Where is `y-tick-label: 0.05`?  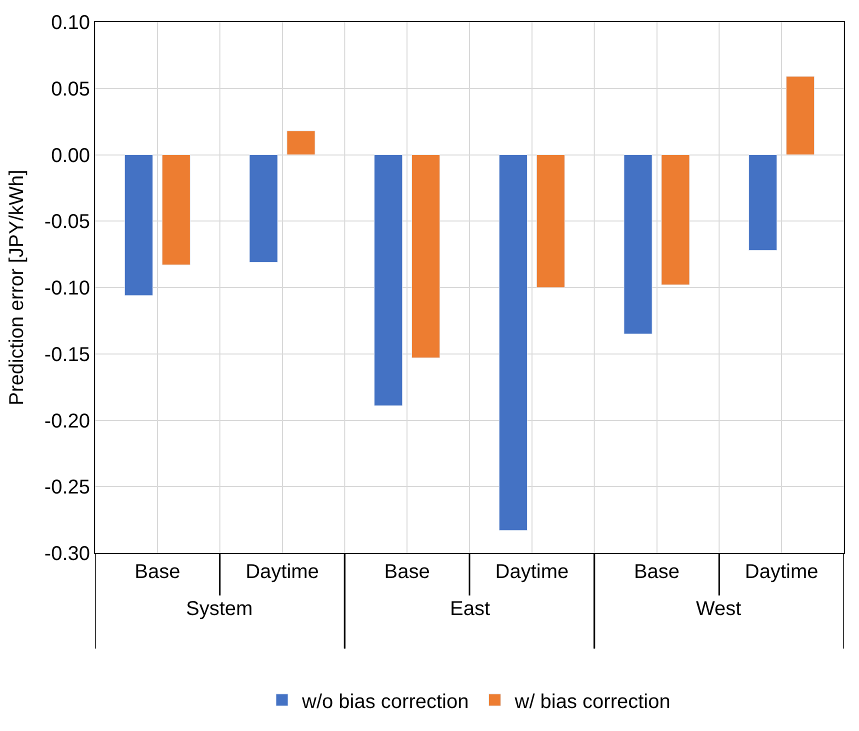 y-tick-label: 0.05 is located at coordinates (70, 89).